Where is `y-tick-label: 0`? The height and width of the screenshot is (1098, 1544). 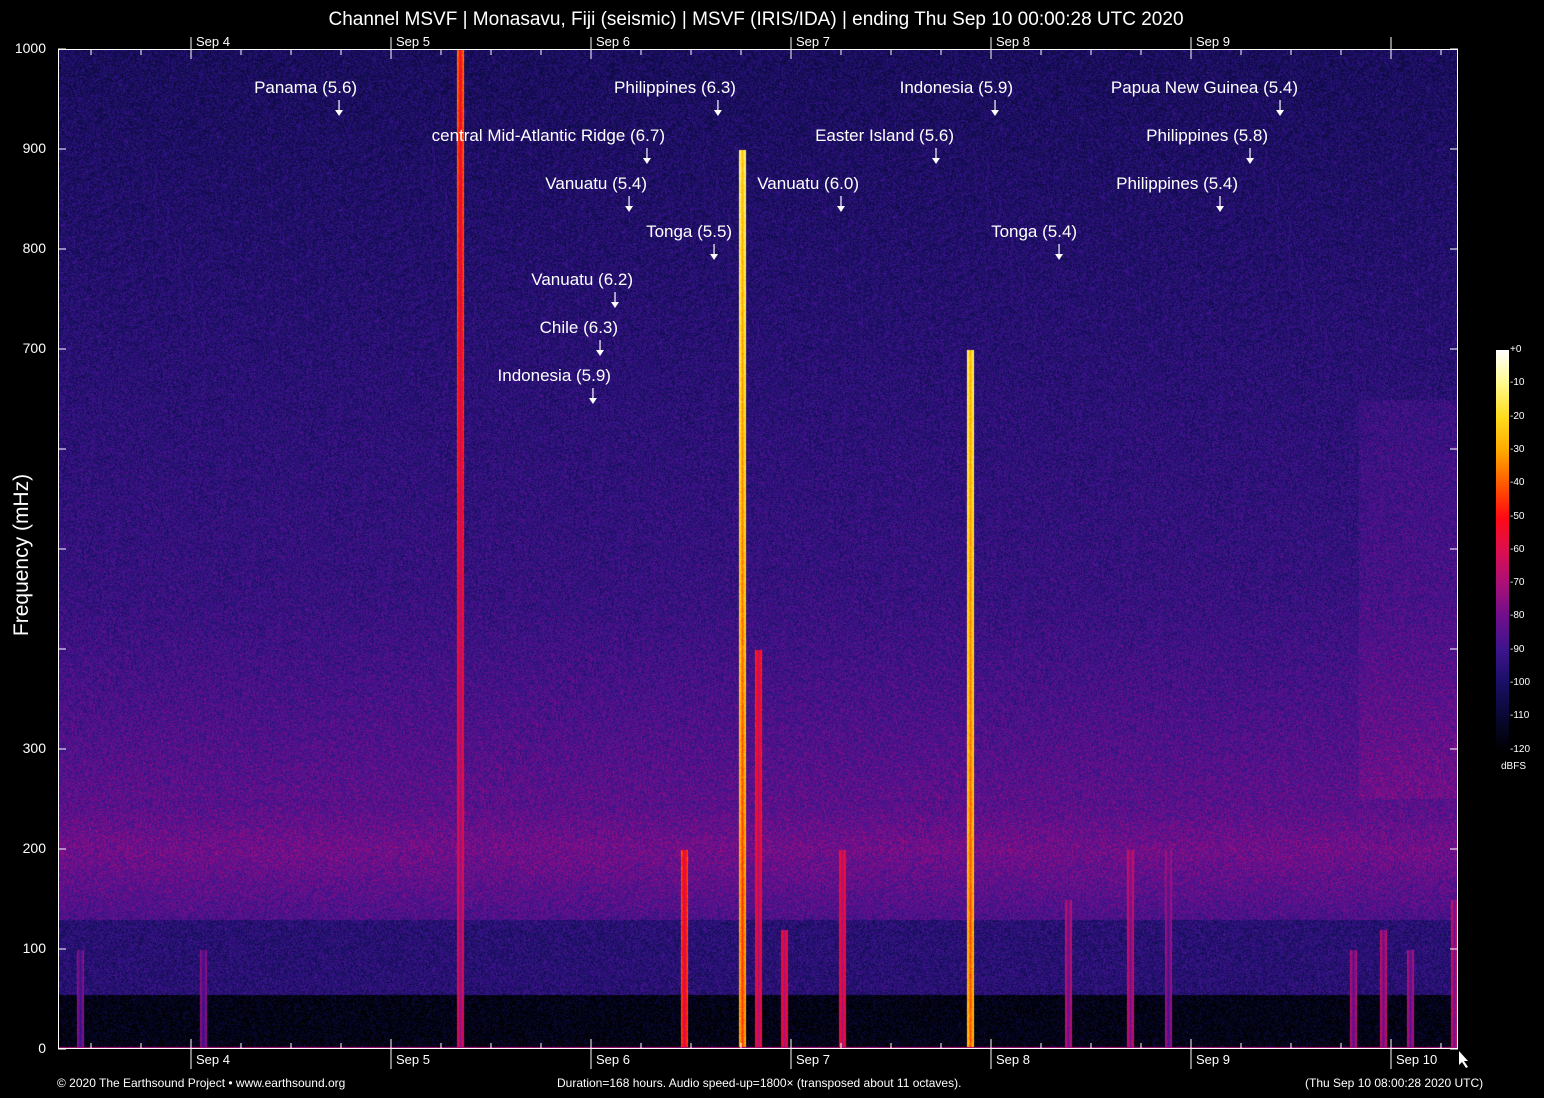 y-tick-label: 0 is located at coordinates (42, 1048).